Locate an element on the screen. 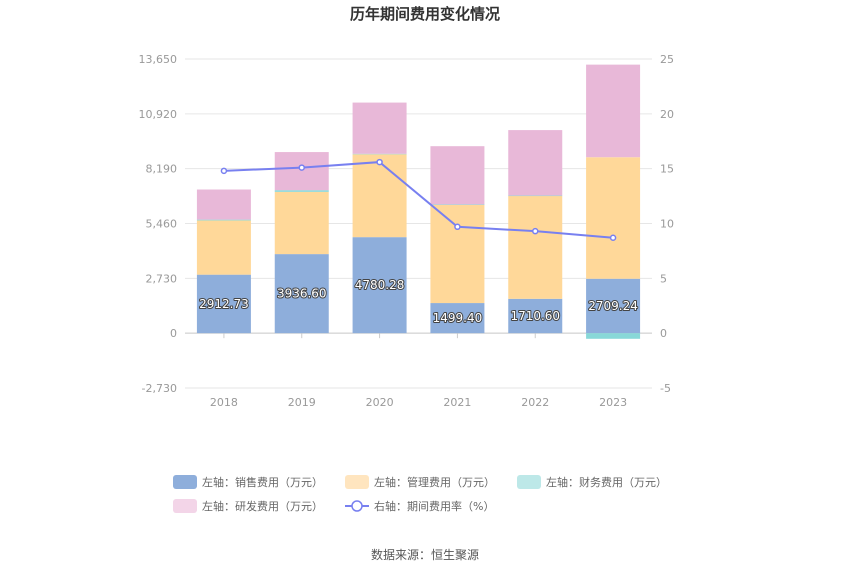  legend-label: 左轴：财务费用（万元） is located at coordinates (606, 482).